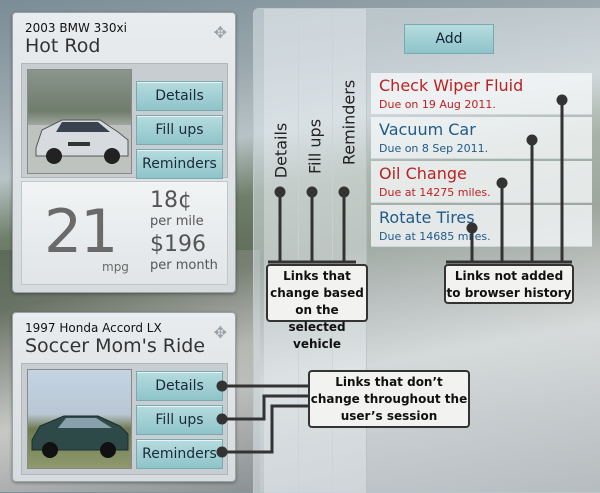 This screenshot has height=493, width=600. Describe the element at coordinates (481, 138) in the screenshot. I see `reminder-item: Vacuum Car Due on 8 Sep 2011.` at that location.